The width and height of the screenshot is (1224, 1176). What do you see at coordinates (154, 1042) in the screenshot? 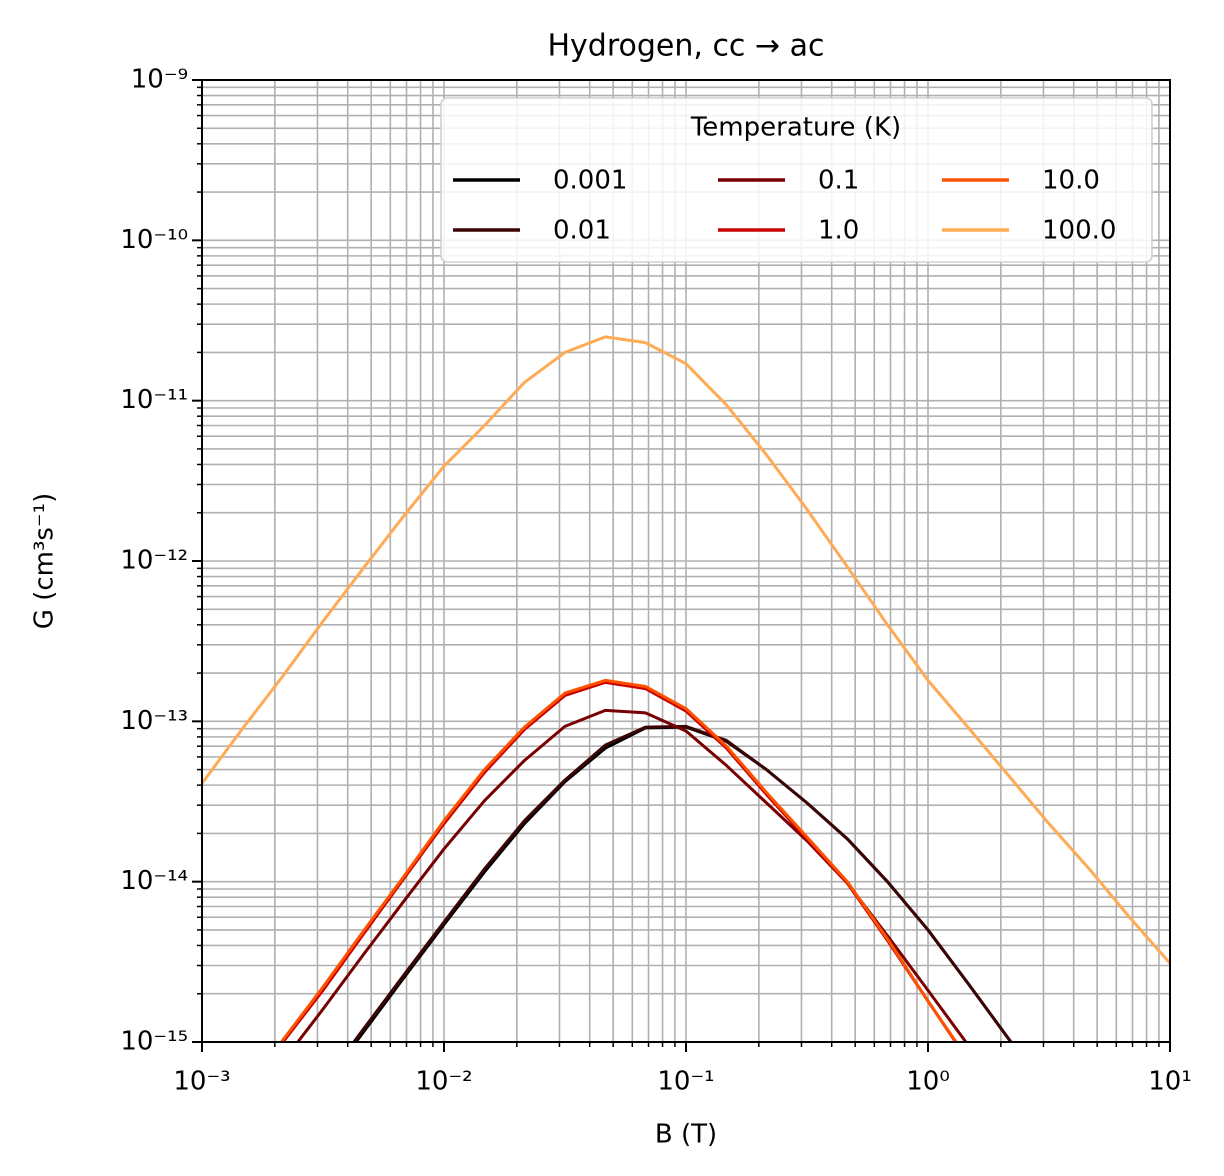
I see `y-tick-label: 10⁻¹⁵` at bounding box center [154, 1042].